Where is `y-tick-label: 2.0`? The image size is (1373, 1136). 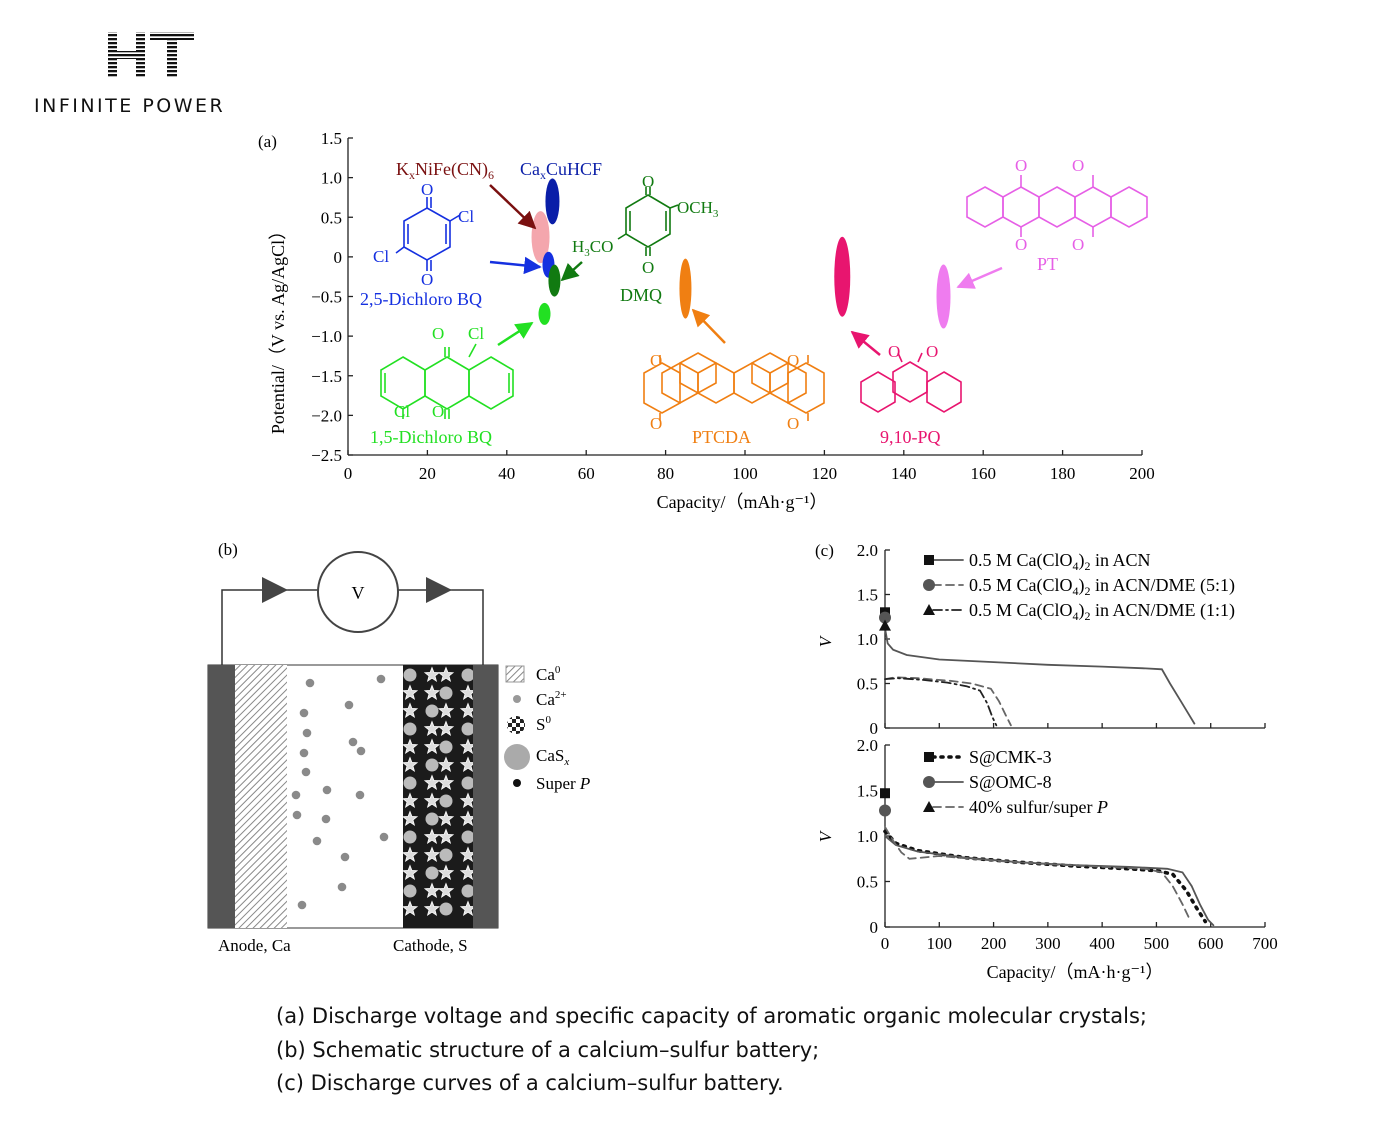 y-tick-label: 2.0 is located at coordinates (867, 550).